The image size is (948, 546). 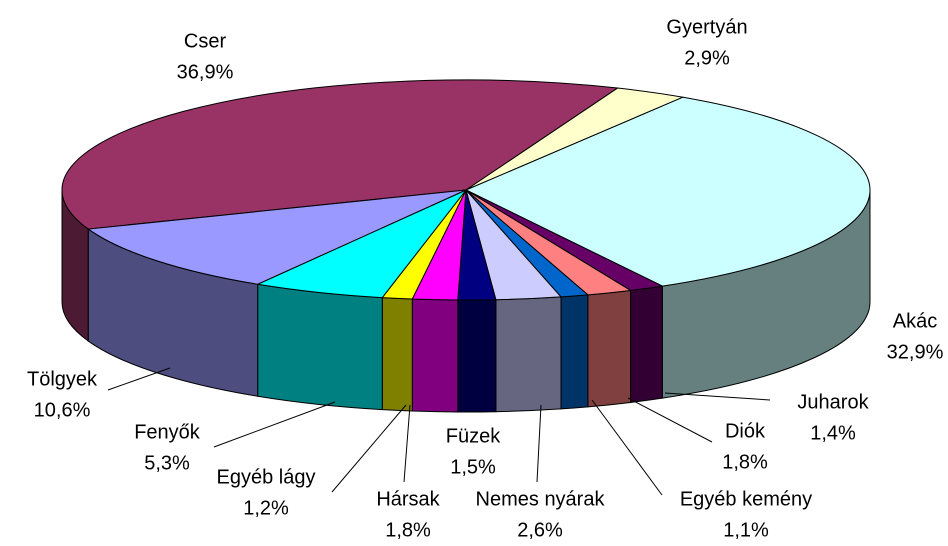 What do you see at coordinates (915, 352) in the screenshot?
I see `value-label: 32,9%` at bounding box center [915, 352].